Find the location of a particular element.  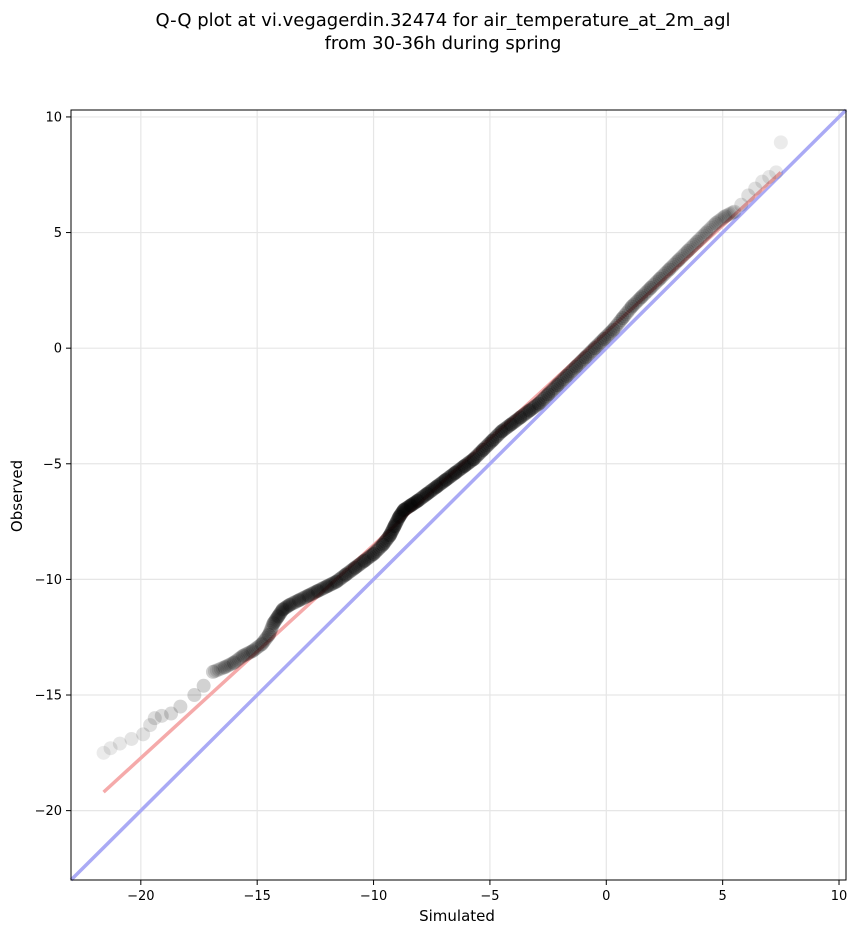

x-axis-label: Simulated is located at coordinates (457, 916).